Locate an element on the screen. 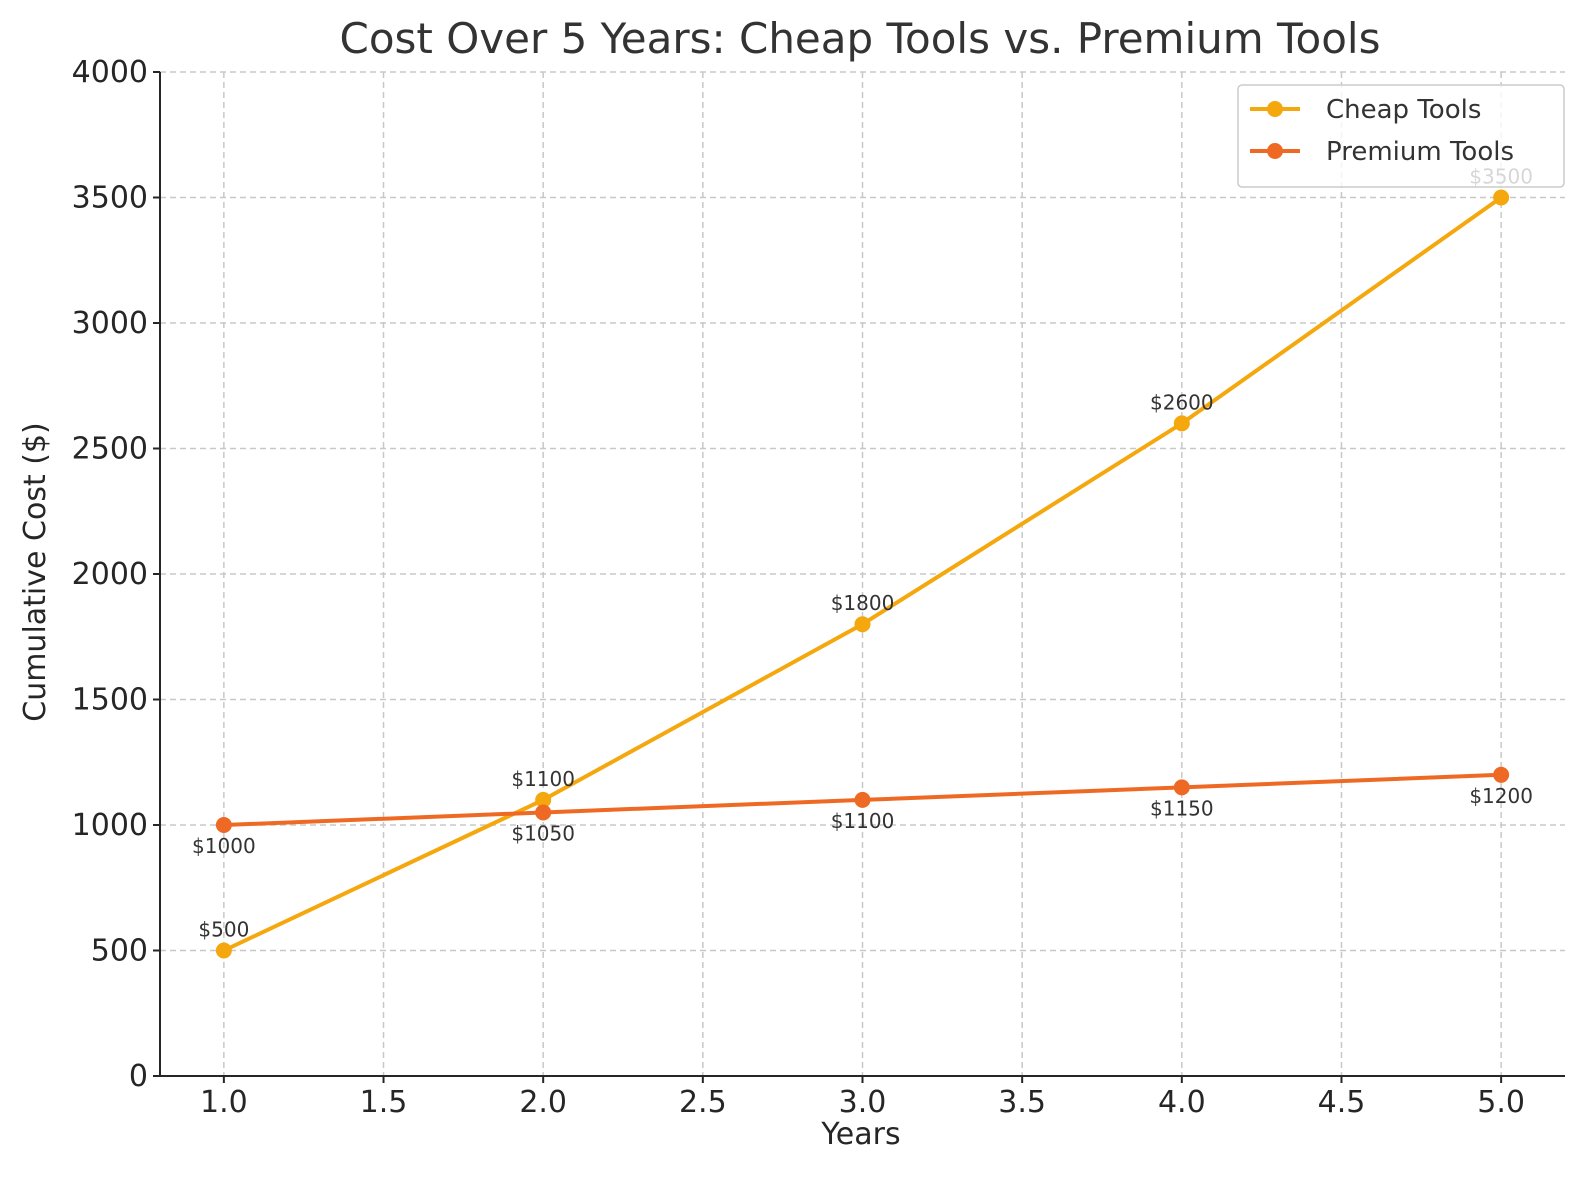 This screenshot has width=1580, height=1180. cheap-tools-data-label: $1800 is located at coordinates (863, 603).